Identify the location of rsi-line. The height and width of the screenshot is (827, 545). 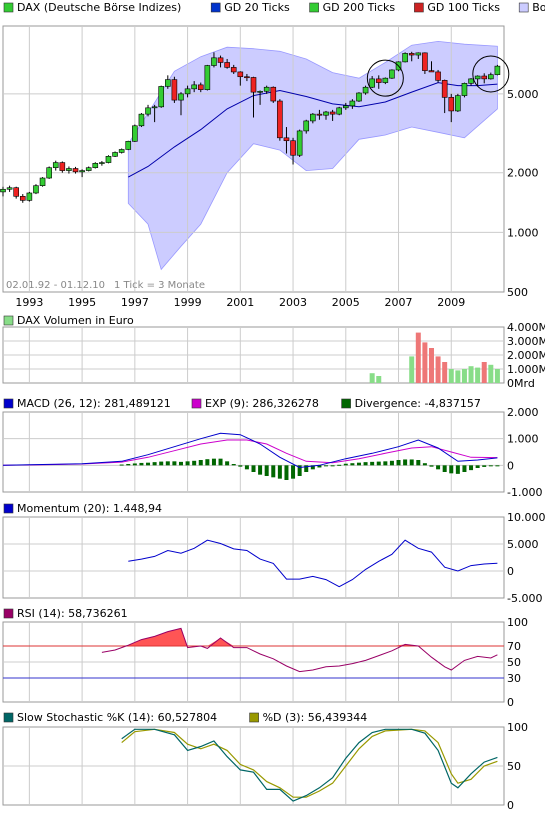
(299, 650).